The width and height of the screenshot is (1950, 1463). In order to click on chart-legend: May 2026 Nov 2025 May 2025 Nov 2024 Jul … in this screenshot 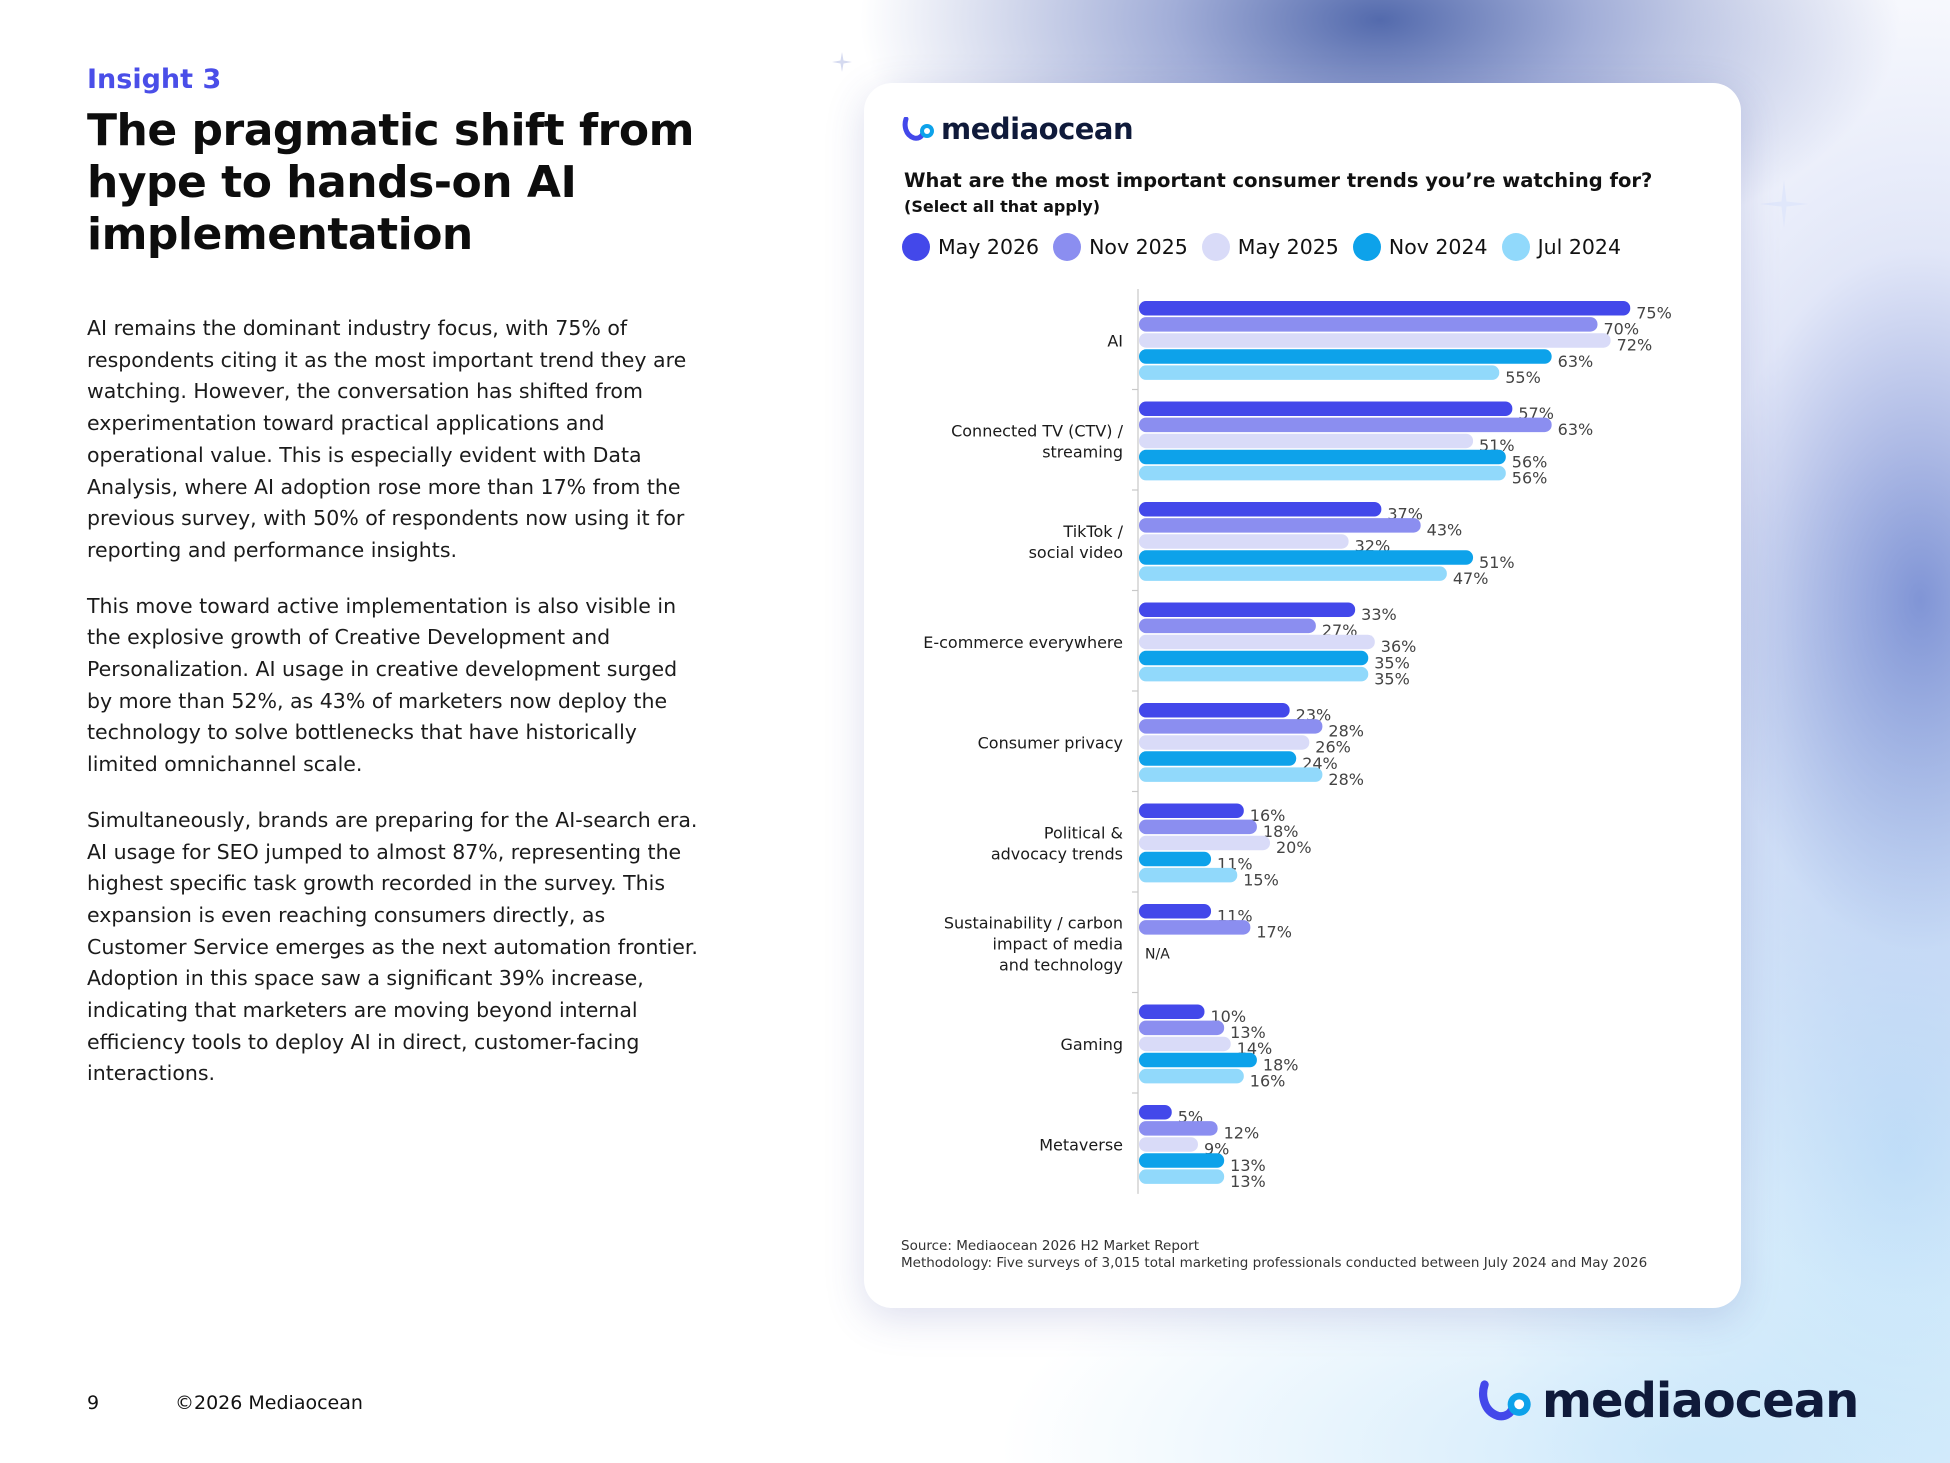, I will do `click(1261, 247)`.